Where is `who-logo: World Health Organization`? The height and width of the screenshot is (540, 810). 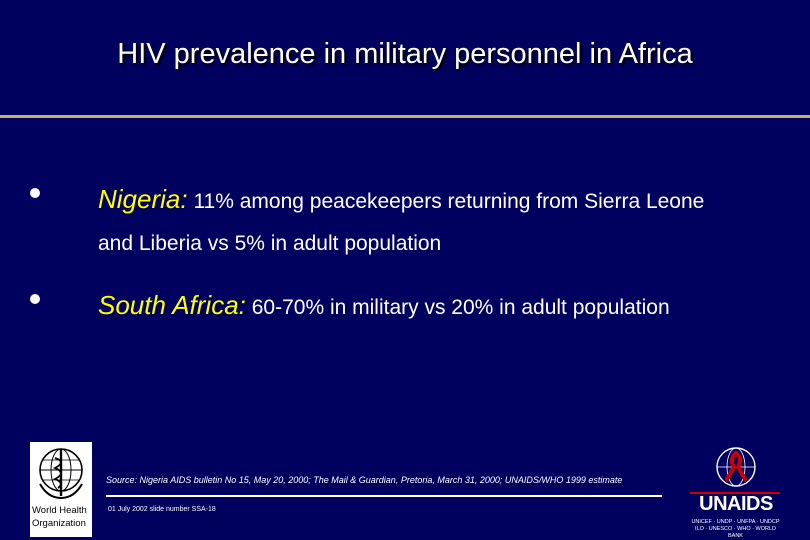 who-logo: World Health Organization is located at coordinates (61, 489).